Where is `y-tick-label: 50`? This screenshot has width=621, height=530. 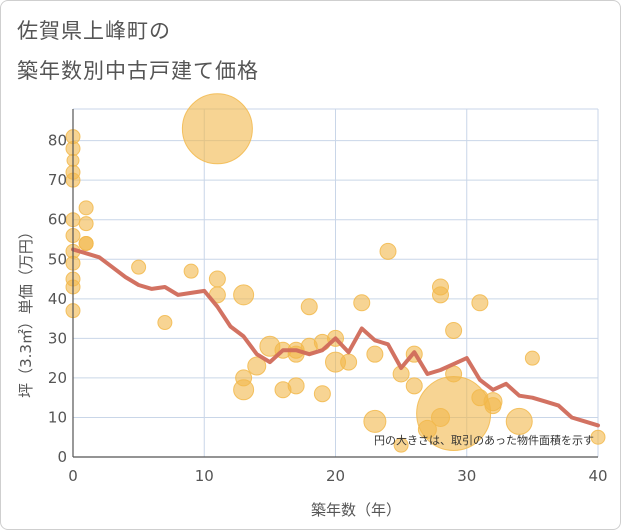
y-tick-label: 50 is located at coordinates (57, 259).